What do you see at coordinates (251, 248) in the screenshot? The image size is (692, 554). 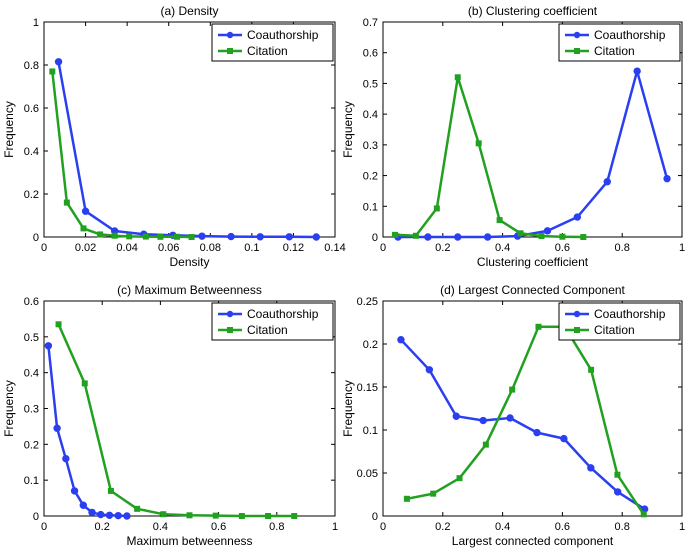 I see `x-tick-label: 0.1` at bounding box center [251, 248].